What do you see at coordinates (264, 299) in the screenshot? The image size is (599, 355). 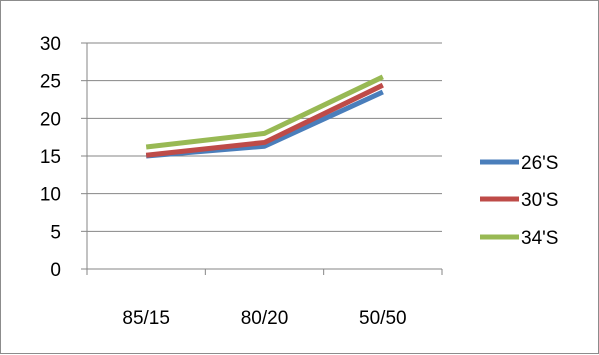 I see `x-axis: 85/15 80/20 50/50` at bounding box center [264, 299].